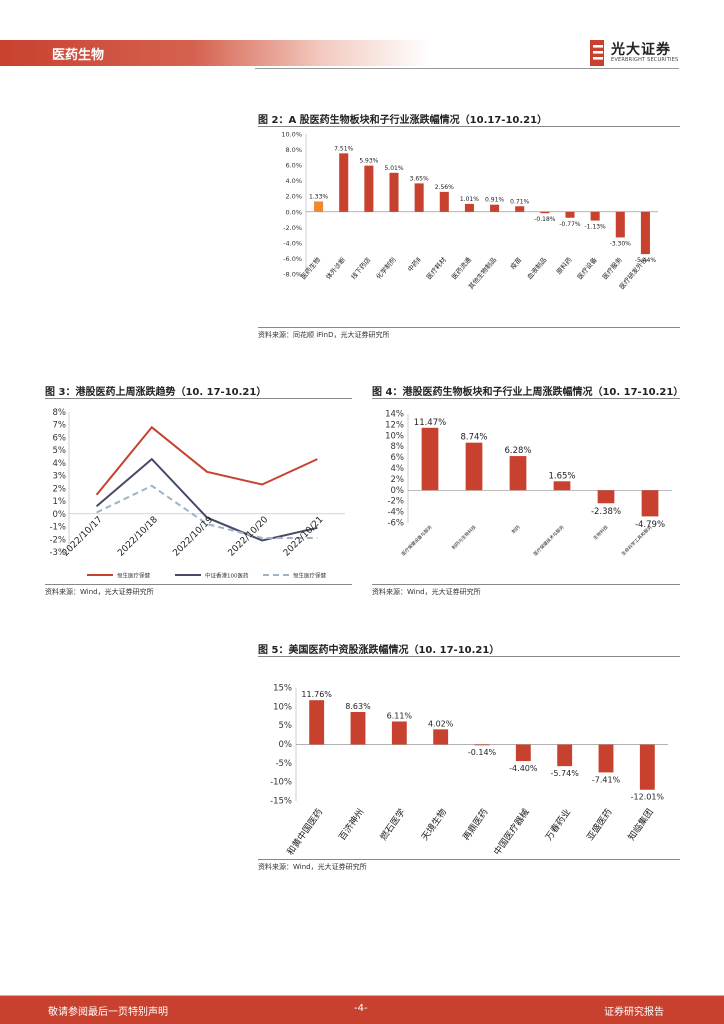  What do you see at coordinates (351, 824) in the screenshot?
I see `category-label: 百济神州` at bounding box center [351, 824].